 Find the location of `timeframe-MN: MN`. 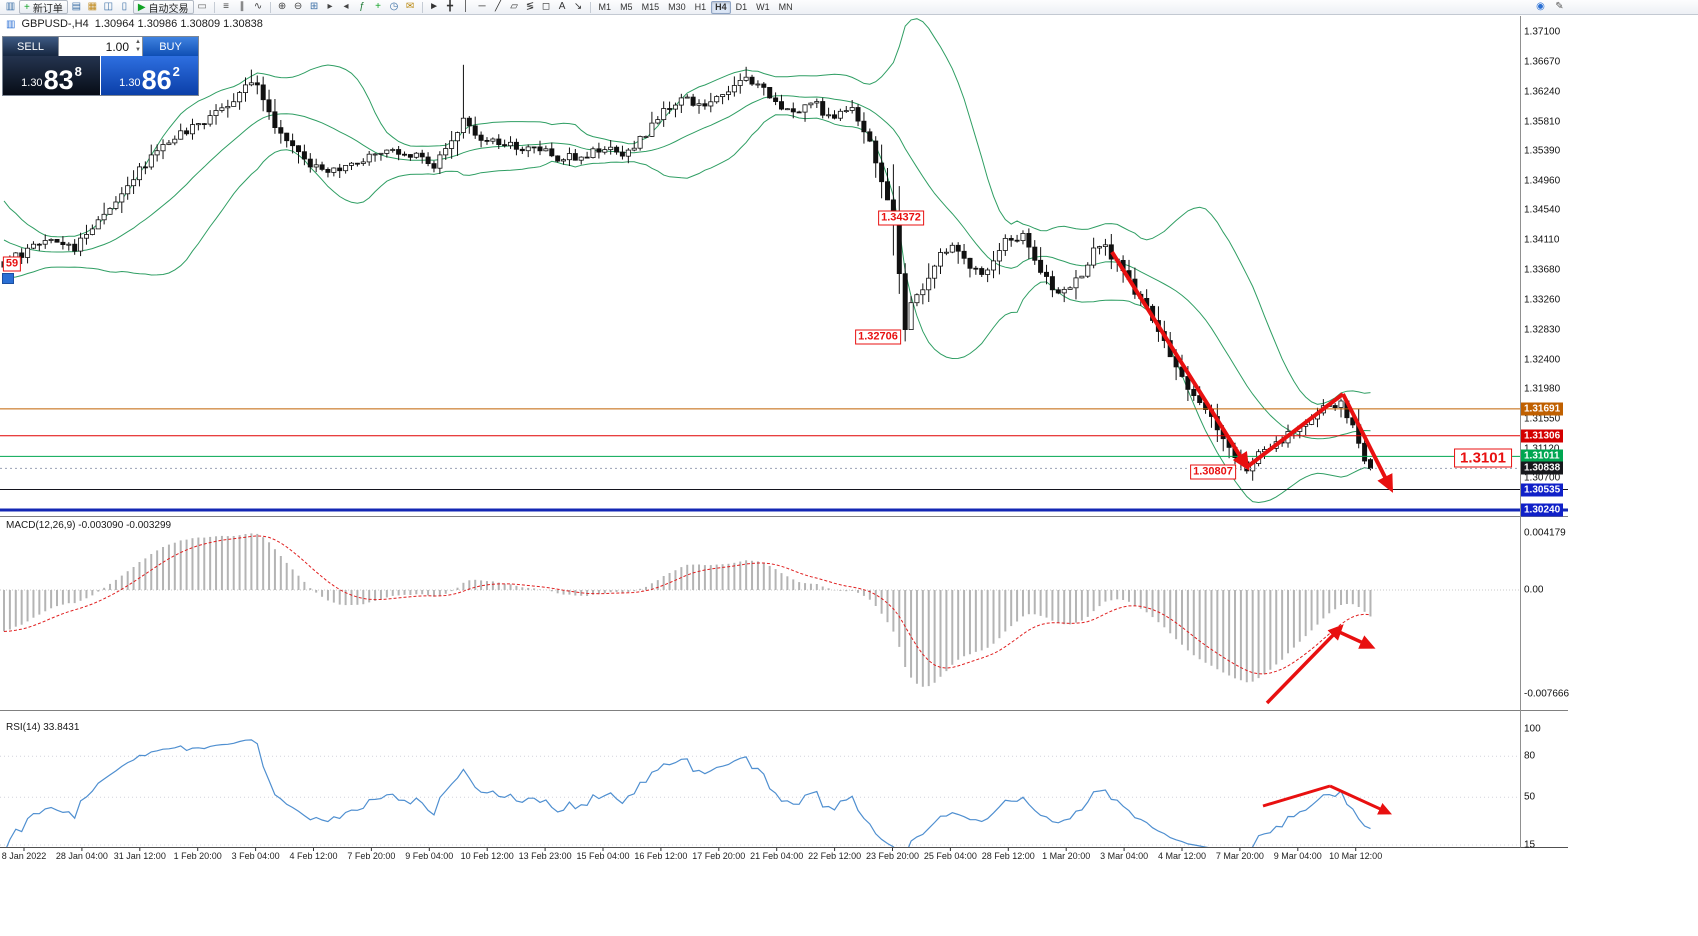

timeframe-MN: MN is located at coordinates (785, 7).